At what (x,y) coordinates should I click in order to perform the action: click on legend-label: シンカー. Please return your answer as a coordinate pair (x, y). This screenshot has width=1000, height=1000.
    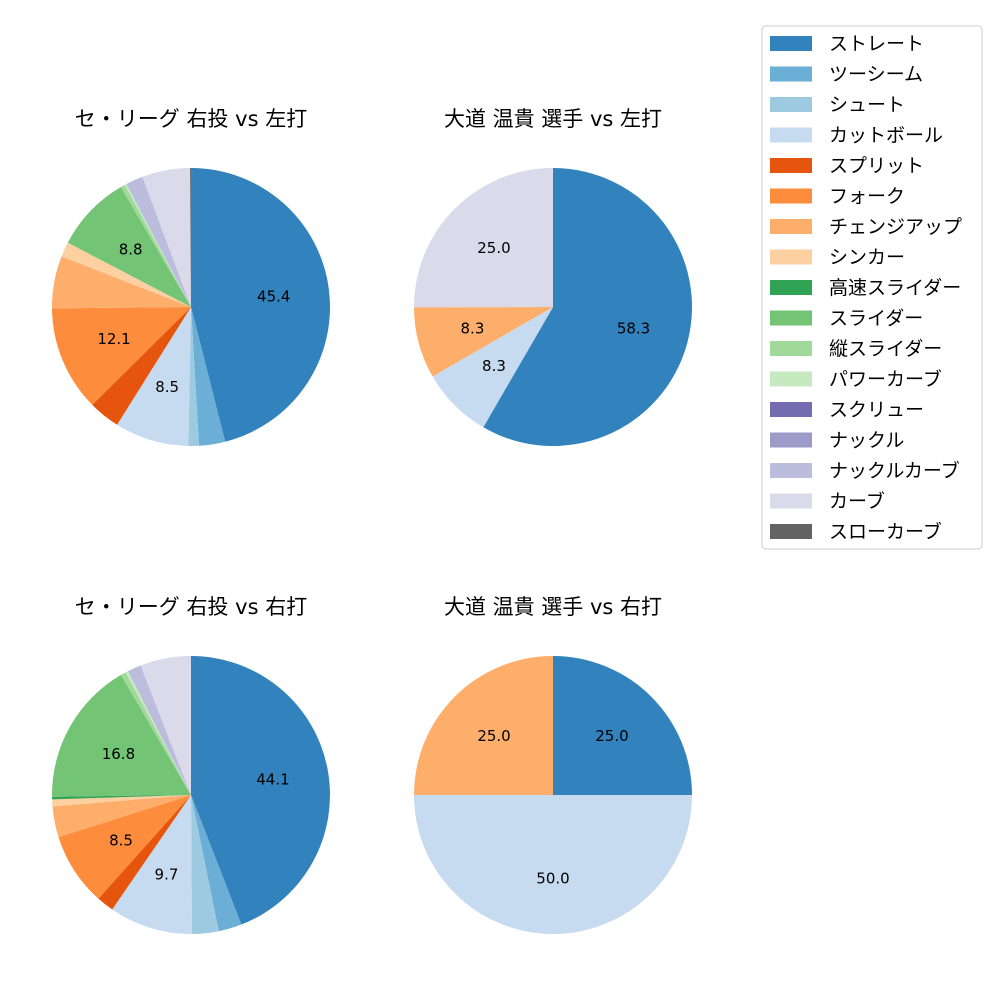
    Looking at the image, I should click on (867, 258).